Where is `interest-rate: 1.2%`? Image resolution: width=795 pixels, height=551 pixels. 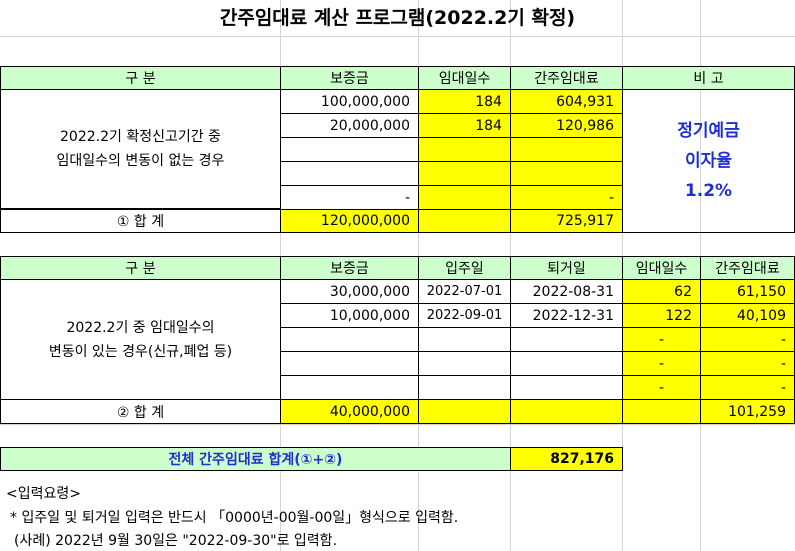
interest-rate: 1.2% is located at coordinates (708, 191).